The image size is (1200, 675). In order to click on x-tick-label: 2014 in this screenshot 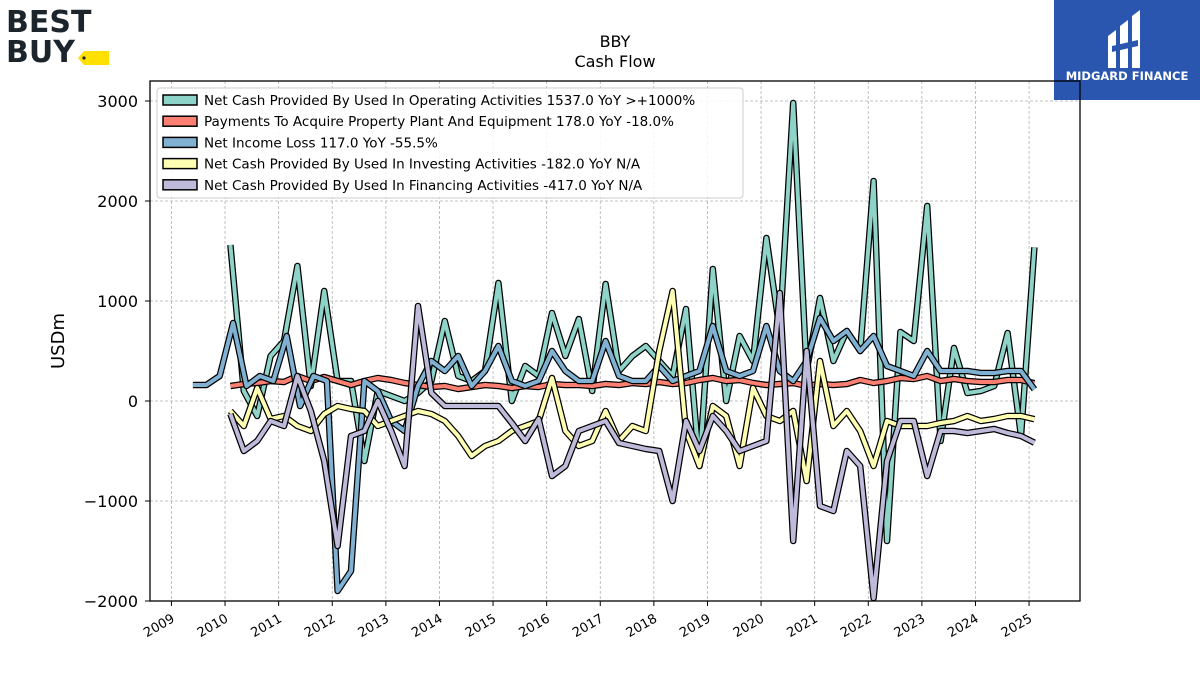, I will do `click(427, 626)`.